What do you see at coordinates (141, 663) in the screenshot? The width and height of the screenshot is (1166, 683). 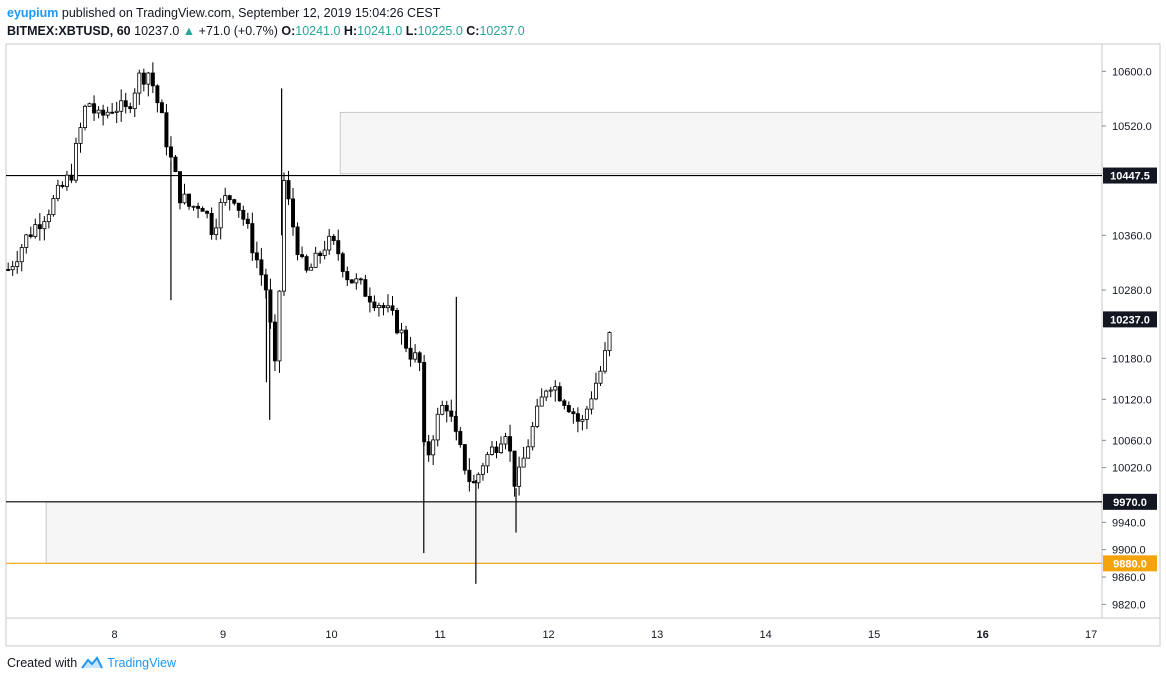 I see `tradingview-brand: TradingView` at bounding box center [141, 663].